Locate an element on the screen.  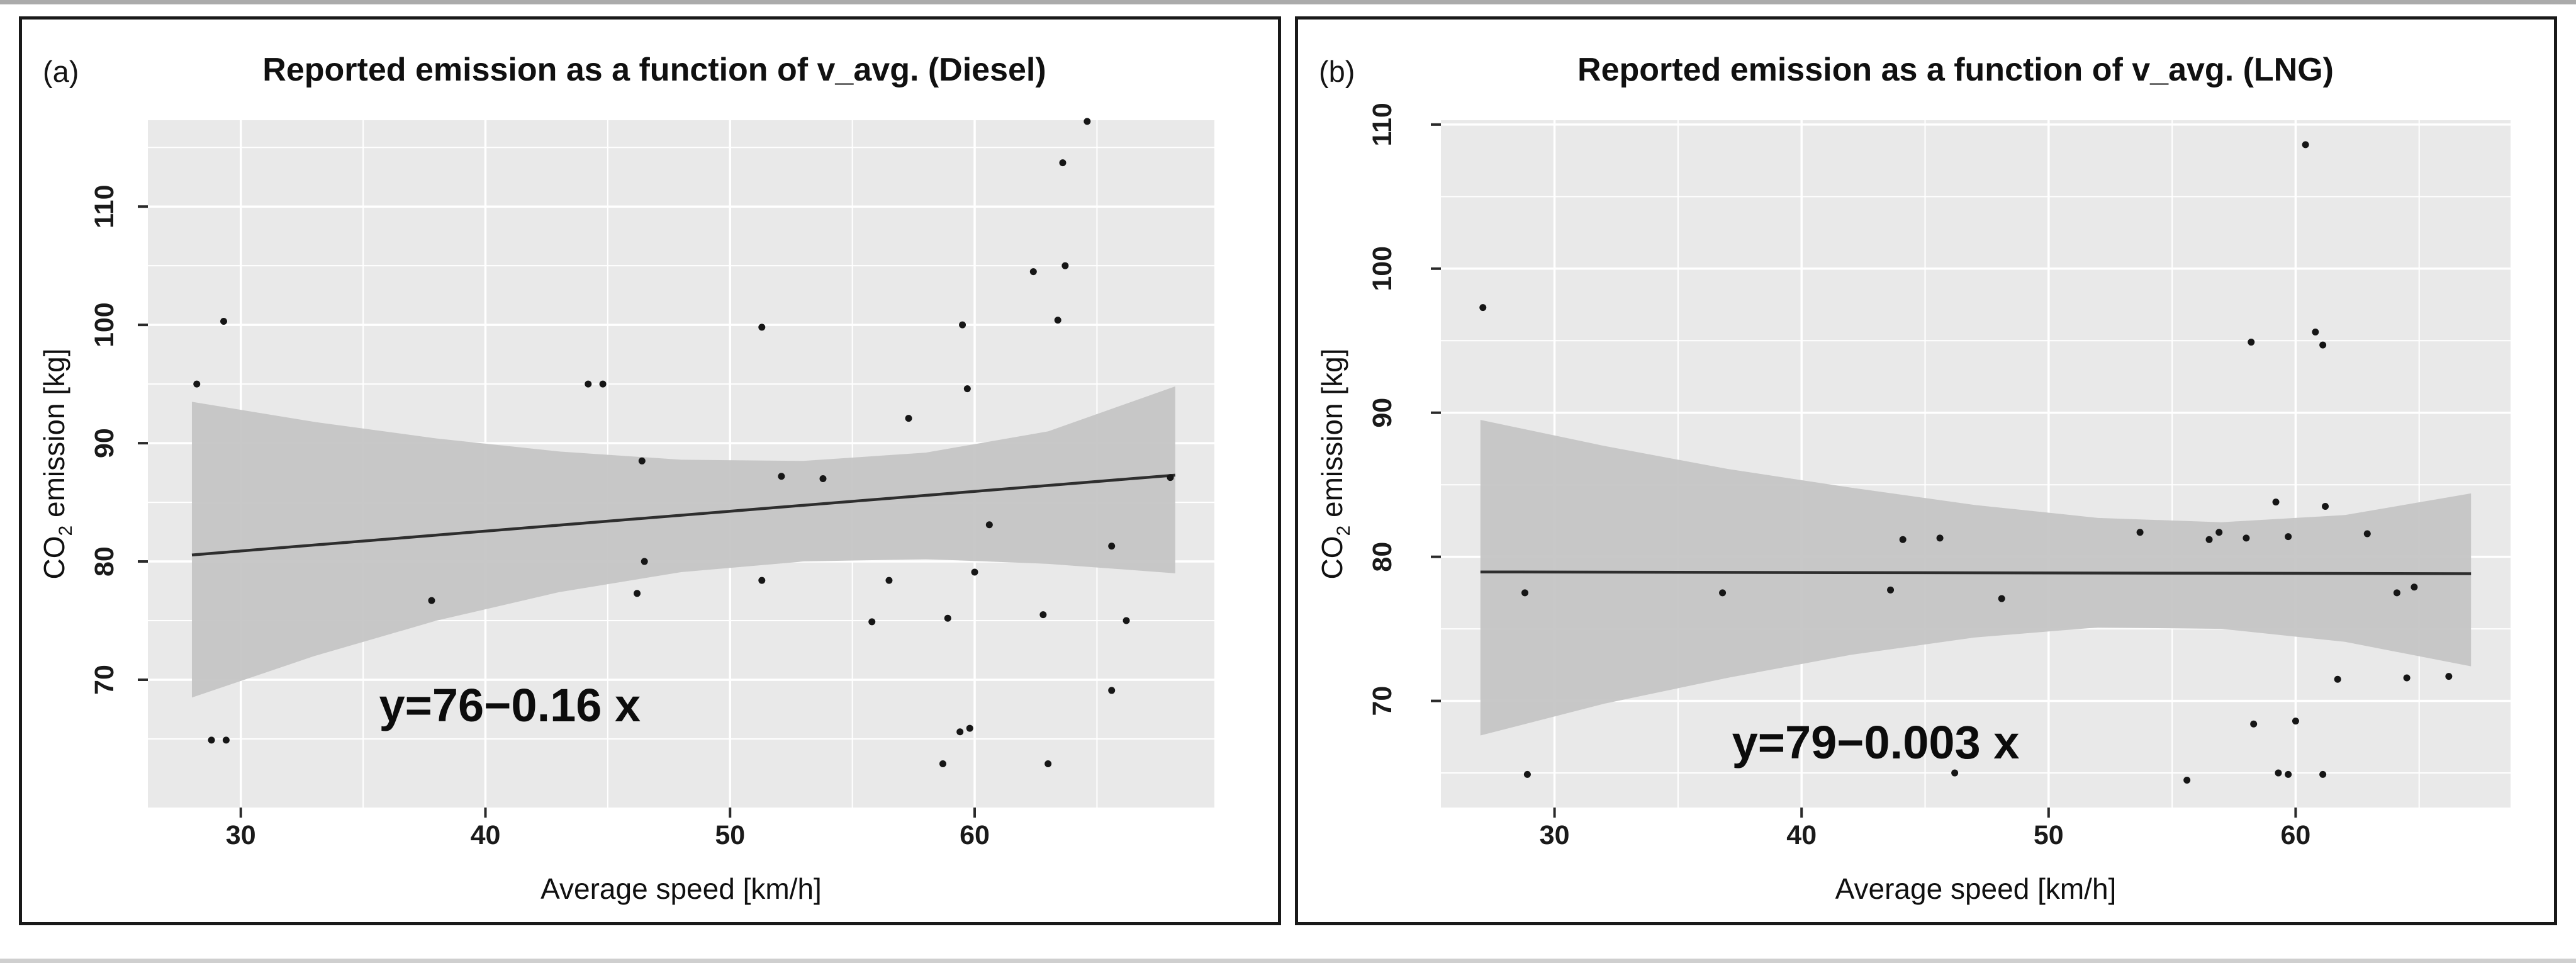
x-tick-label: 50 is located at coordinates (730, 835).